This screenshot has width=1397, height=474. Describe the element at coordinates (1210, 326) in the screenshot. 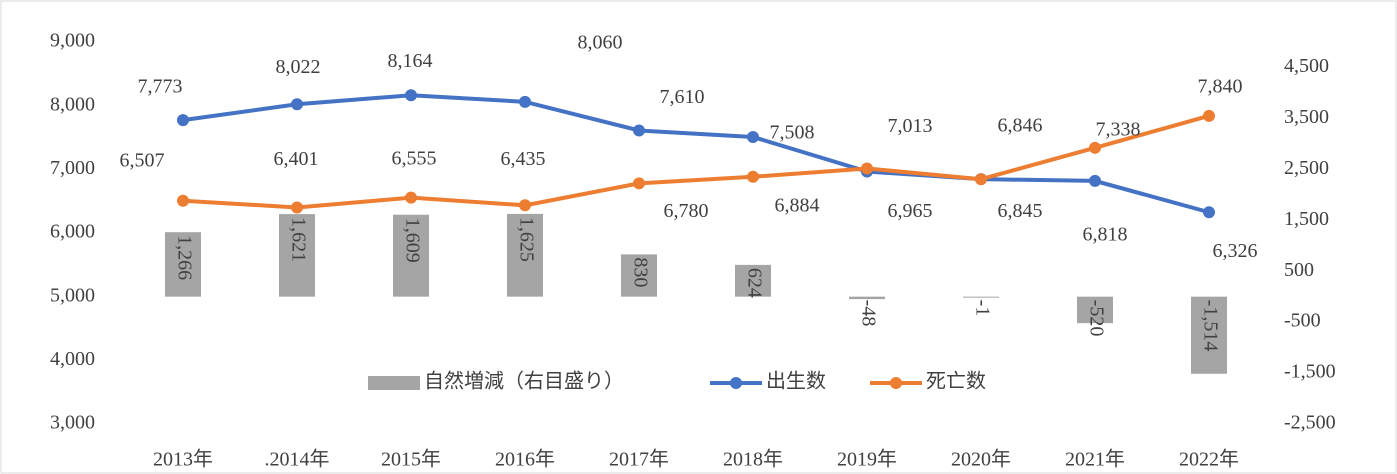

I see `bar-value-label: -1,514` at that location.